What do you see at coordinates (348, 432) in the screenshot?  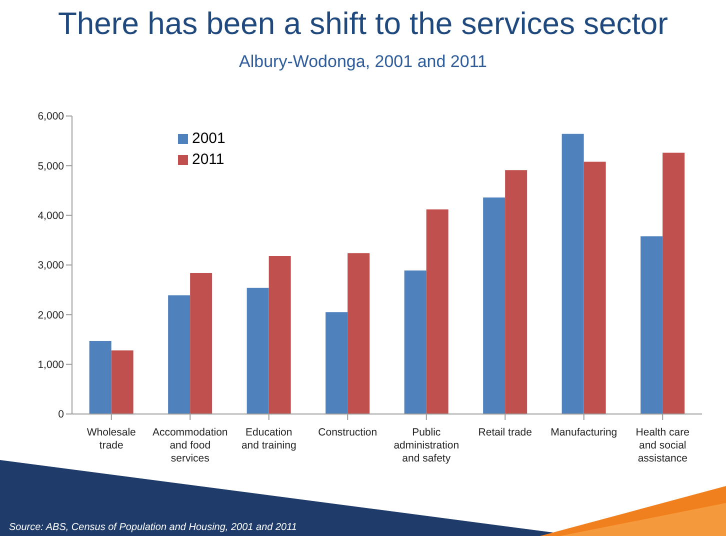 I see `x-tick-label: Construction` at bounding box center [348, 432].